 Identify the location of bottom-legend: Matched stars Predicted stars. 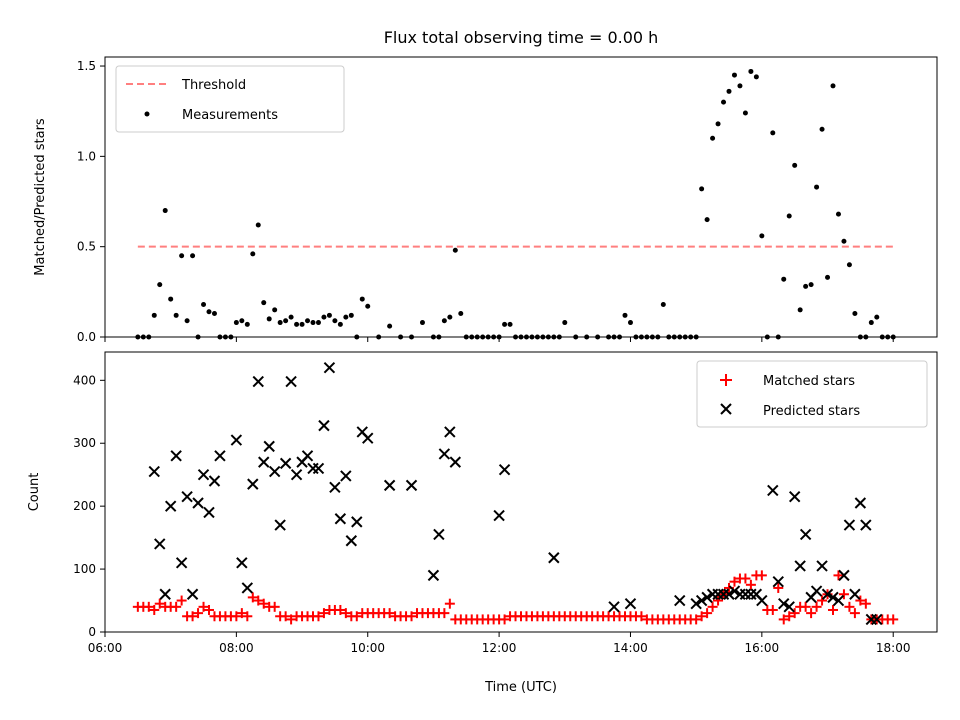
(812, 394).